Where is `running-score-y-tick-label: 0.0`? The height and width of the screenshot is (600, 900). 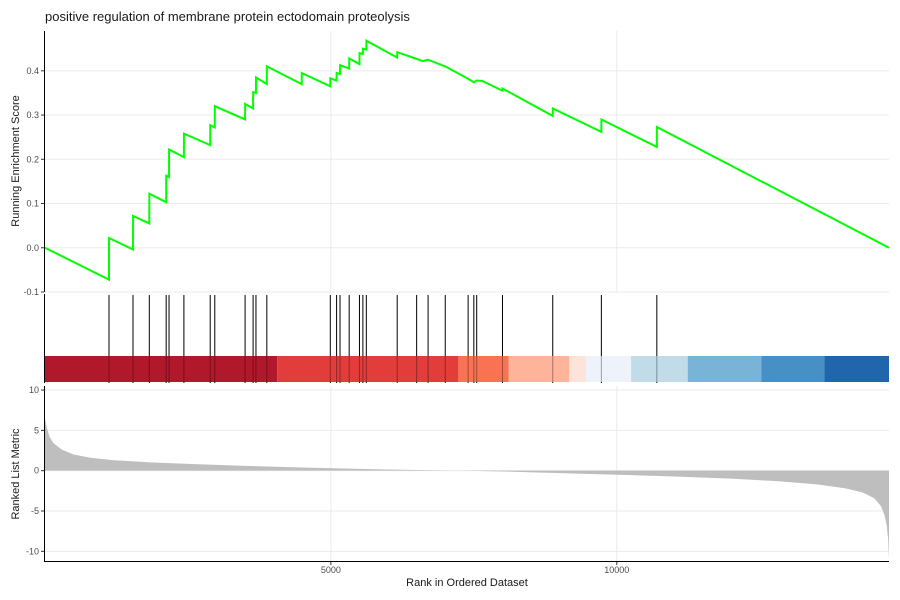 running-score-y-tick-label: 0.0 is located at coordinates (32, 248).